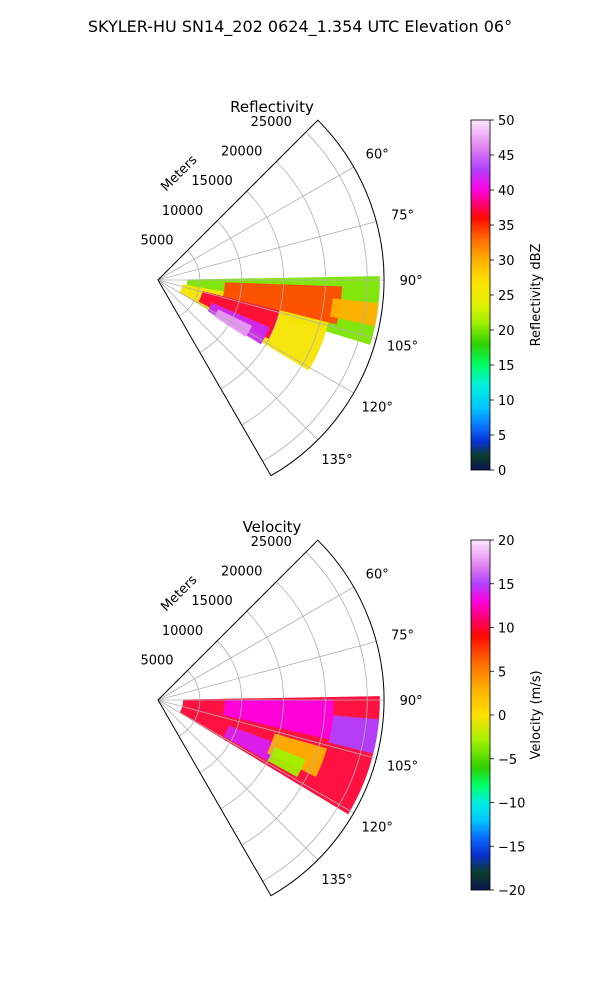 This screenshot has width=600, height=1000. What do you see at coordinates (506, 156) in the screenshot?
I see `colorbar-tick-label: 45` at bounding box center [506, 156].